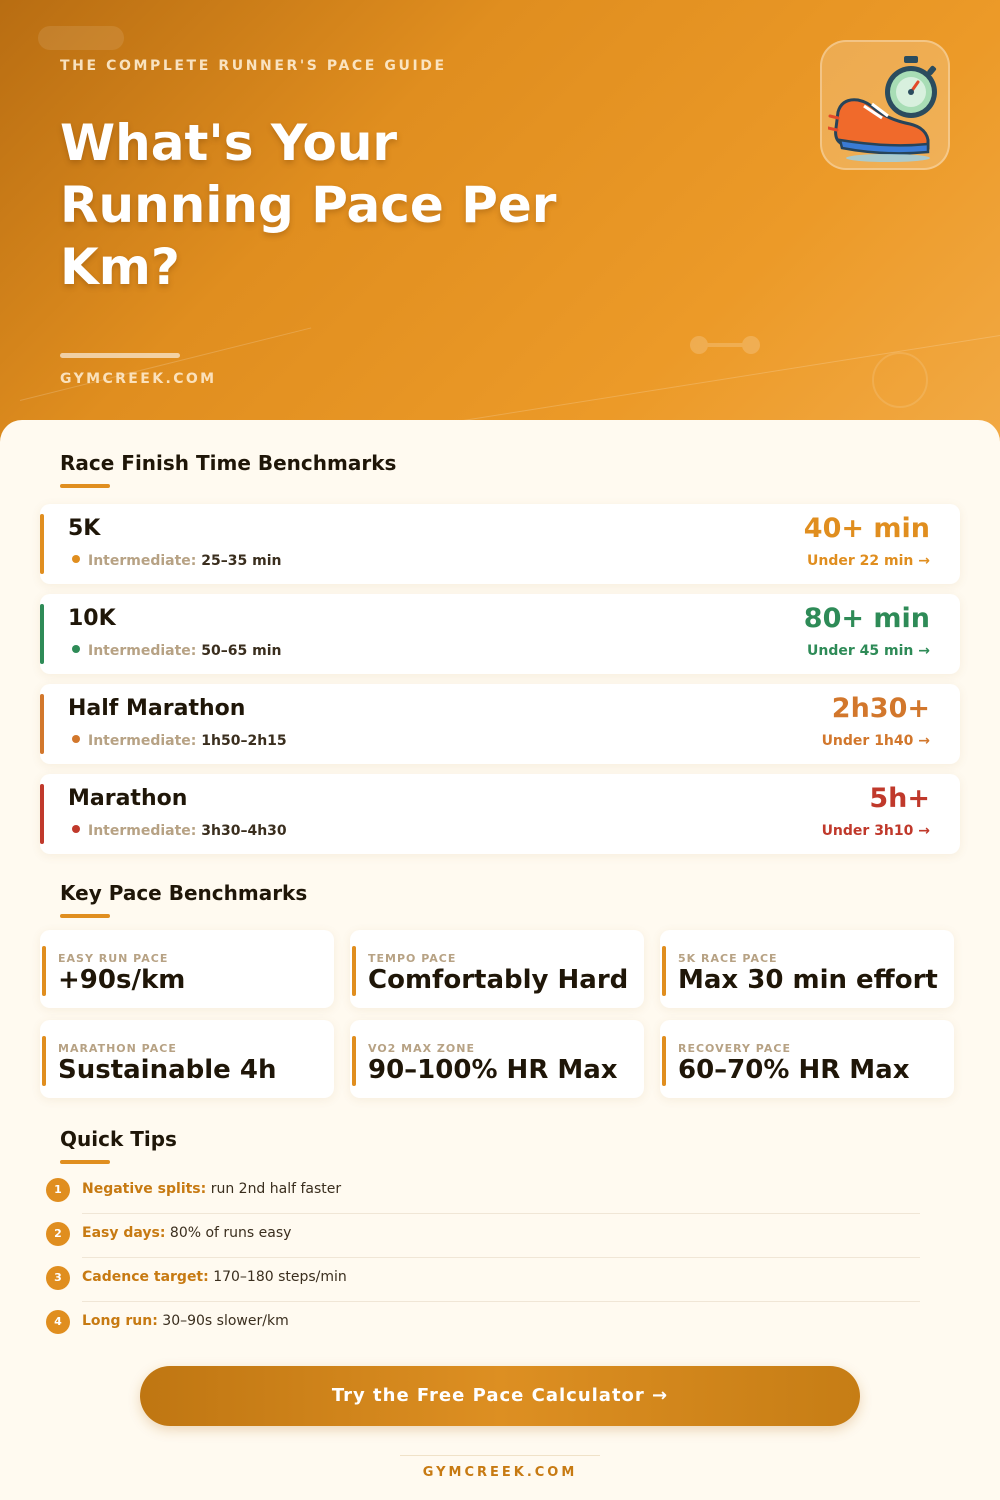 The image size is (1000, 1500). What do you see at coordinates (868, 651) in the screenshot?
I see `race-advanced-goal: Under 45 min →` at bounding box center [868, 651].